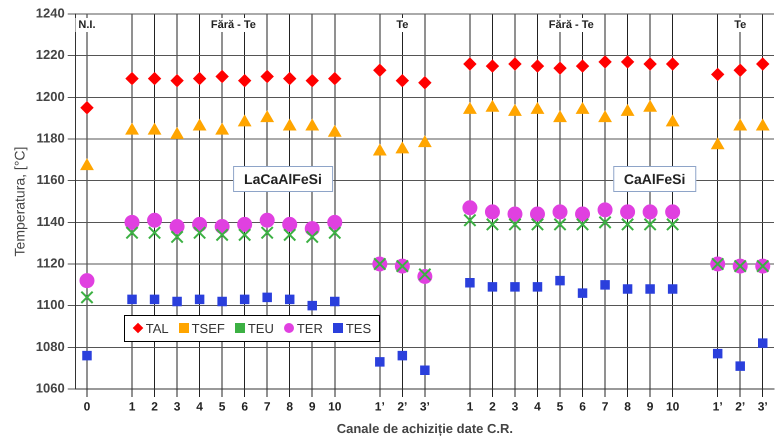  Describe the element at coordinates (582, 407) in the screenshot. I see `x-tick-label: 6` at that location.